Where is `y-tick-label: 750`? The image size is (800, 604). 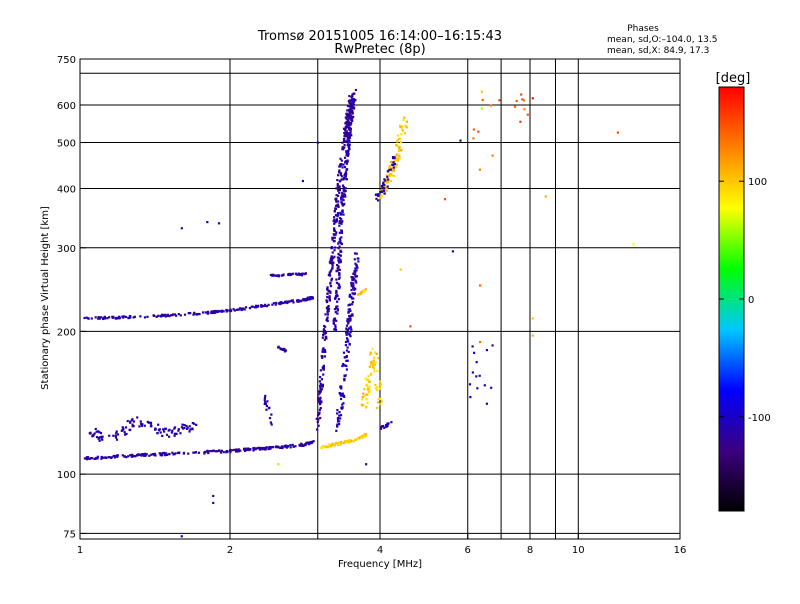 y-tick-label: 750 is located at coordinates (66, 60).